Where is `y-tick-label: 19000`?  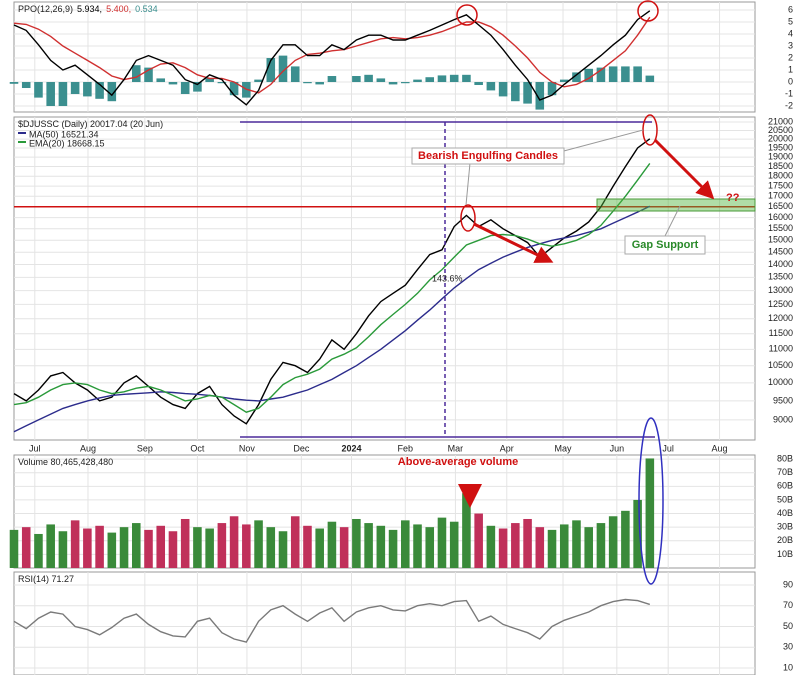 y-tick-label: 19000 is located at coordinates (780, 157).